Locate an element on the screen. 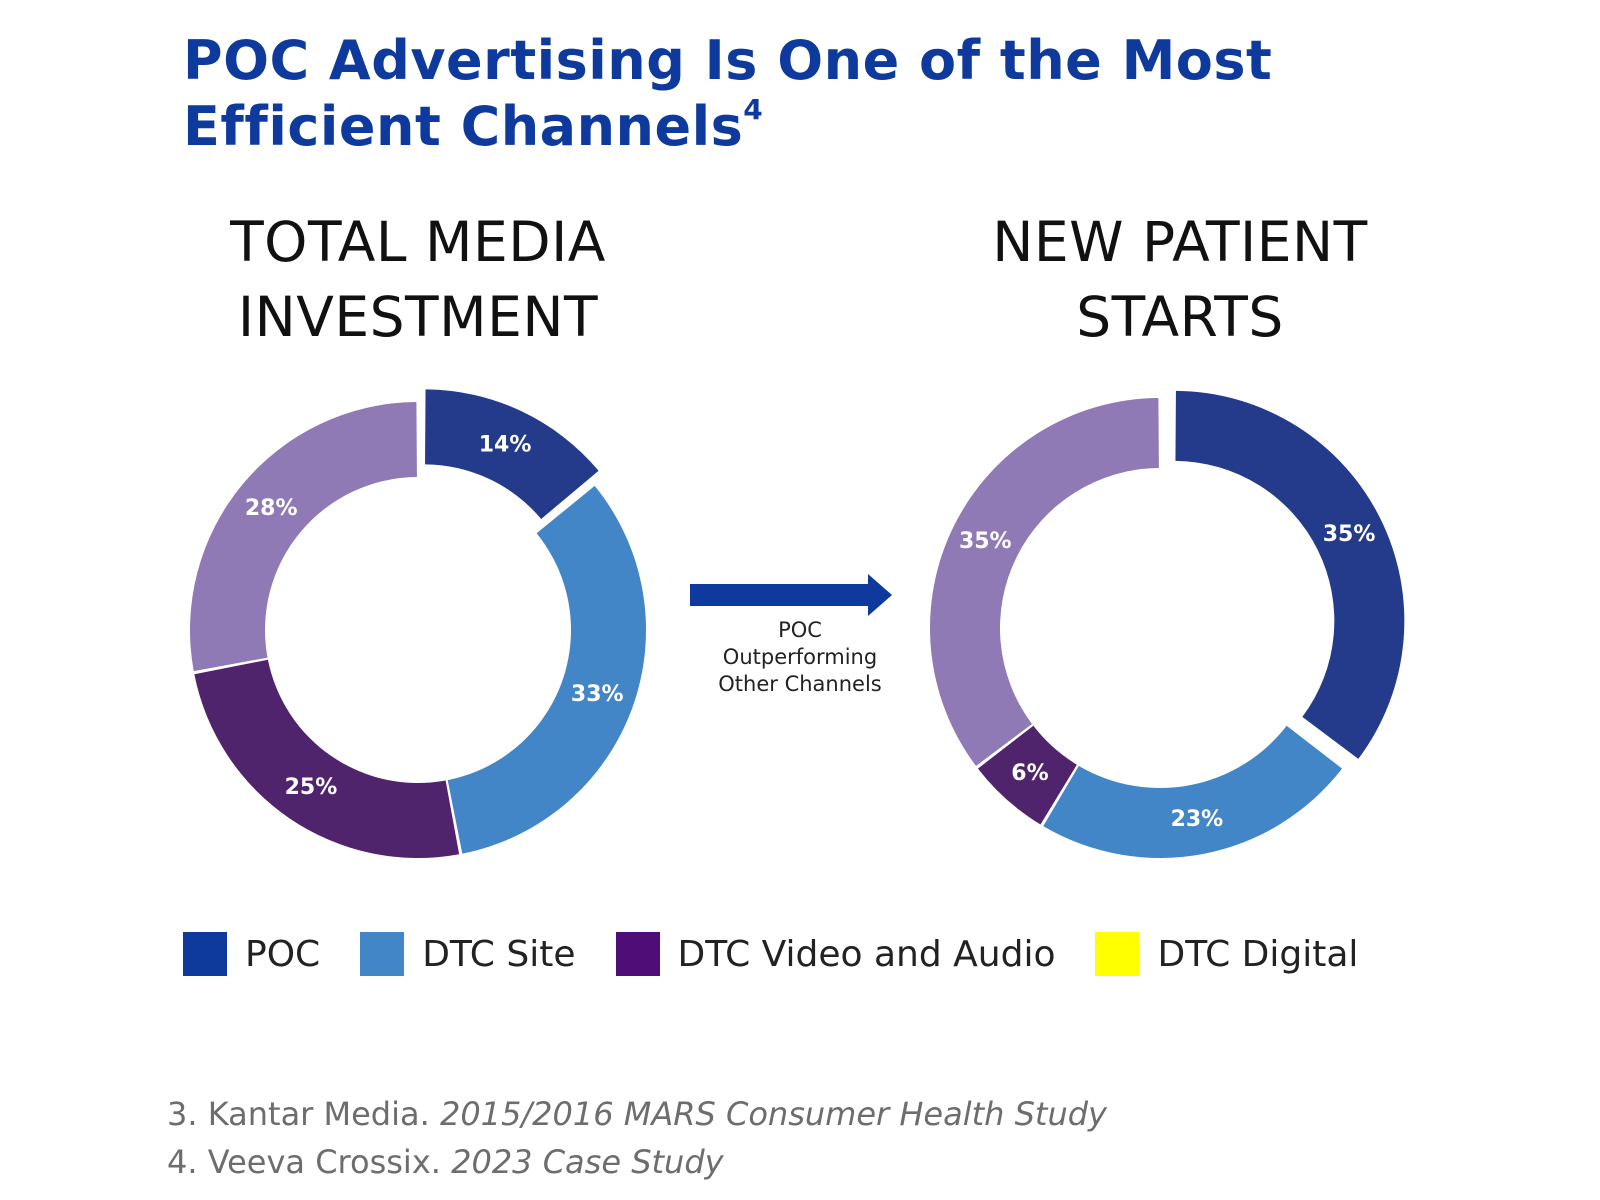 This screenshot has height=1200, width=1600. chart-title-line-1: TOTAL MEDIA is located at coordinates (418, 242).